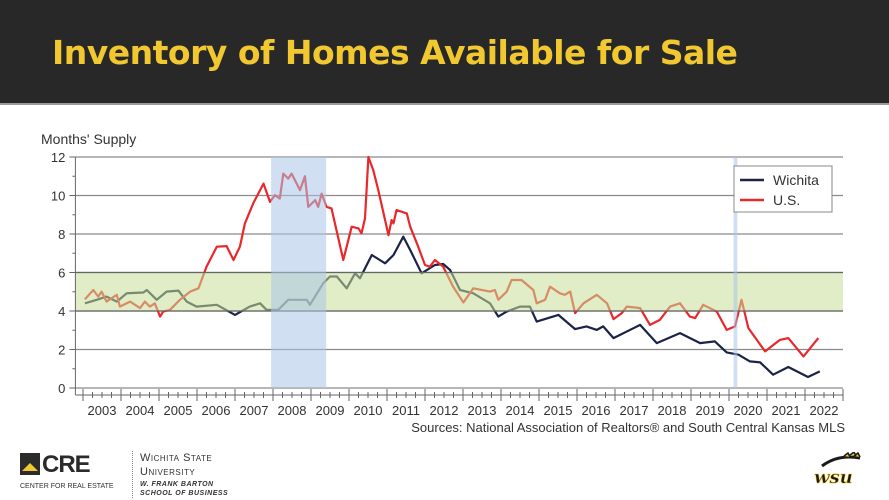 The image size is (889, 500). Describe the element at coordinates (184, 489) in the screenshot. I see `school-name: W. Frank Barton School of Business` at that location.